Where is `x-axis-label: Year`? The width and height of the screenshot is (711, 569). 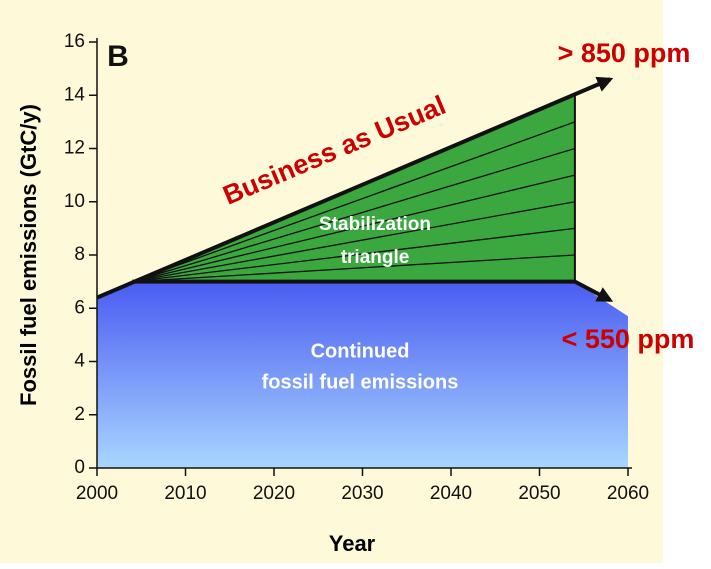
x-axis-label: Year is located at coordinates (352, 543).